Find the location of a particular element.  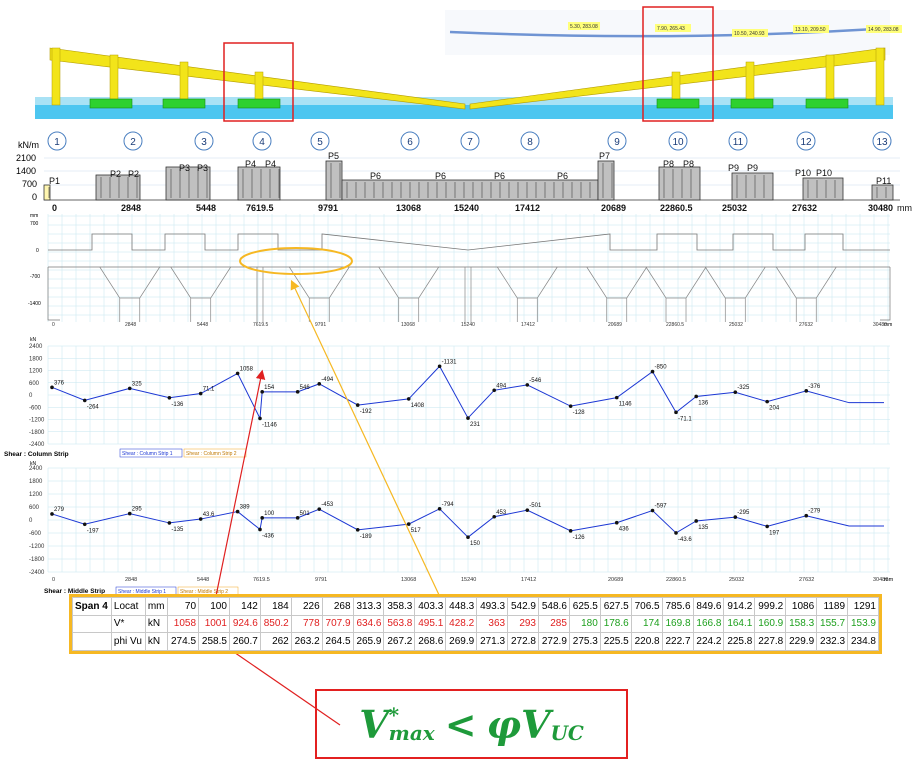

col-data-label: 204 is located at coordinates (774, 409).